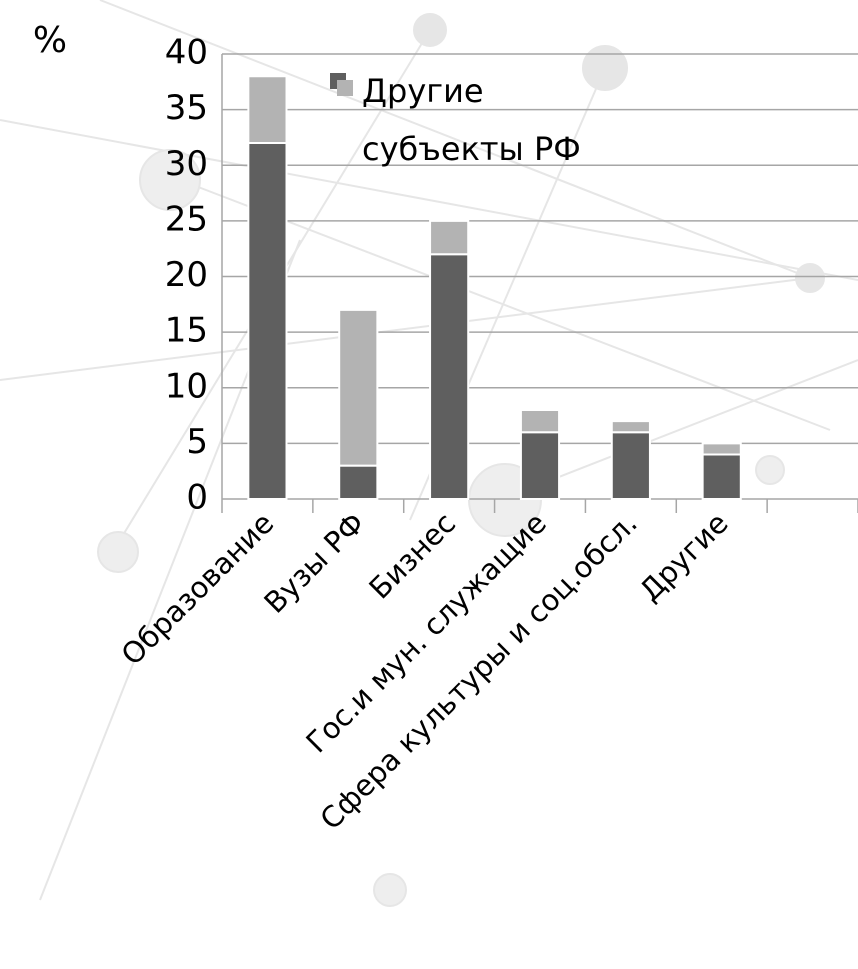 The image size is (858, 969). Describe the element at coordinates (345, 88) in the screenshot. I see `legend-swatch` at that location.